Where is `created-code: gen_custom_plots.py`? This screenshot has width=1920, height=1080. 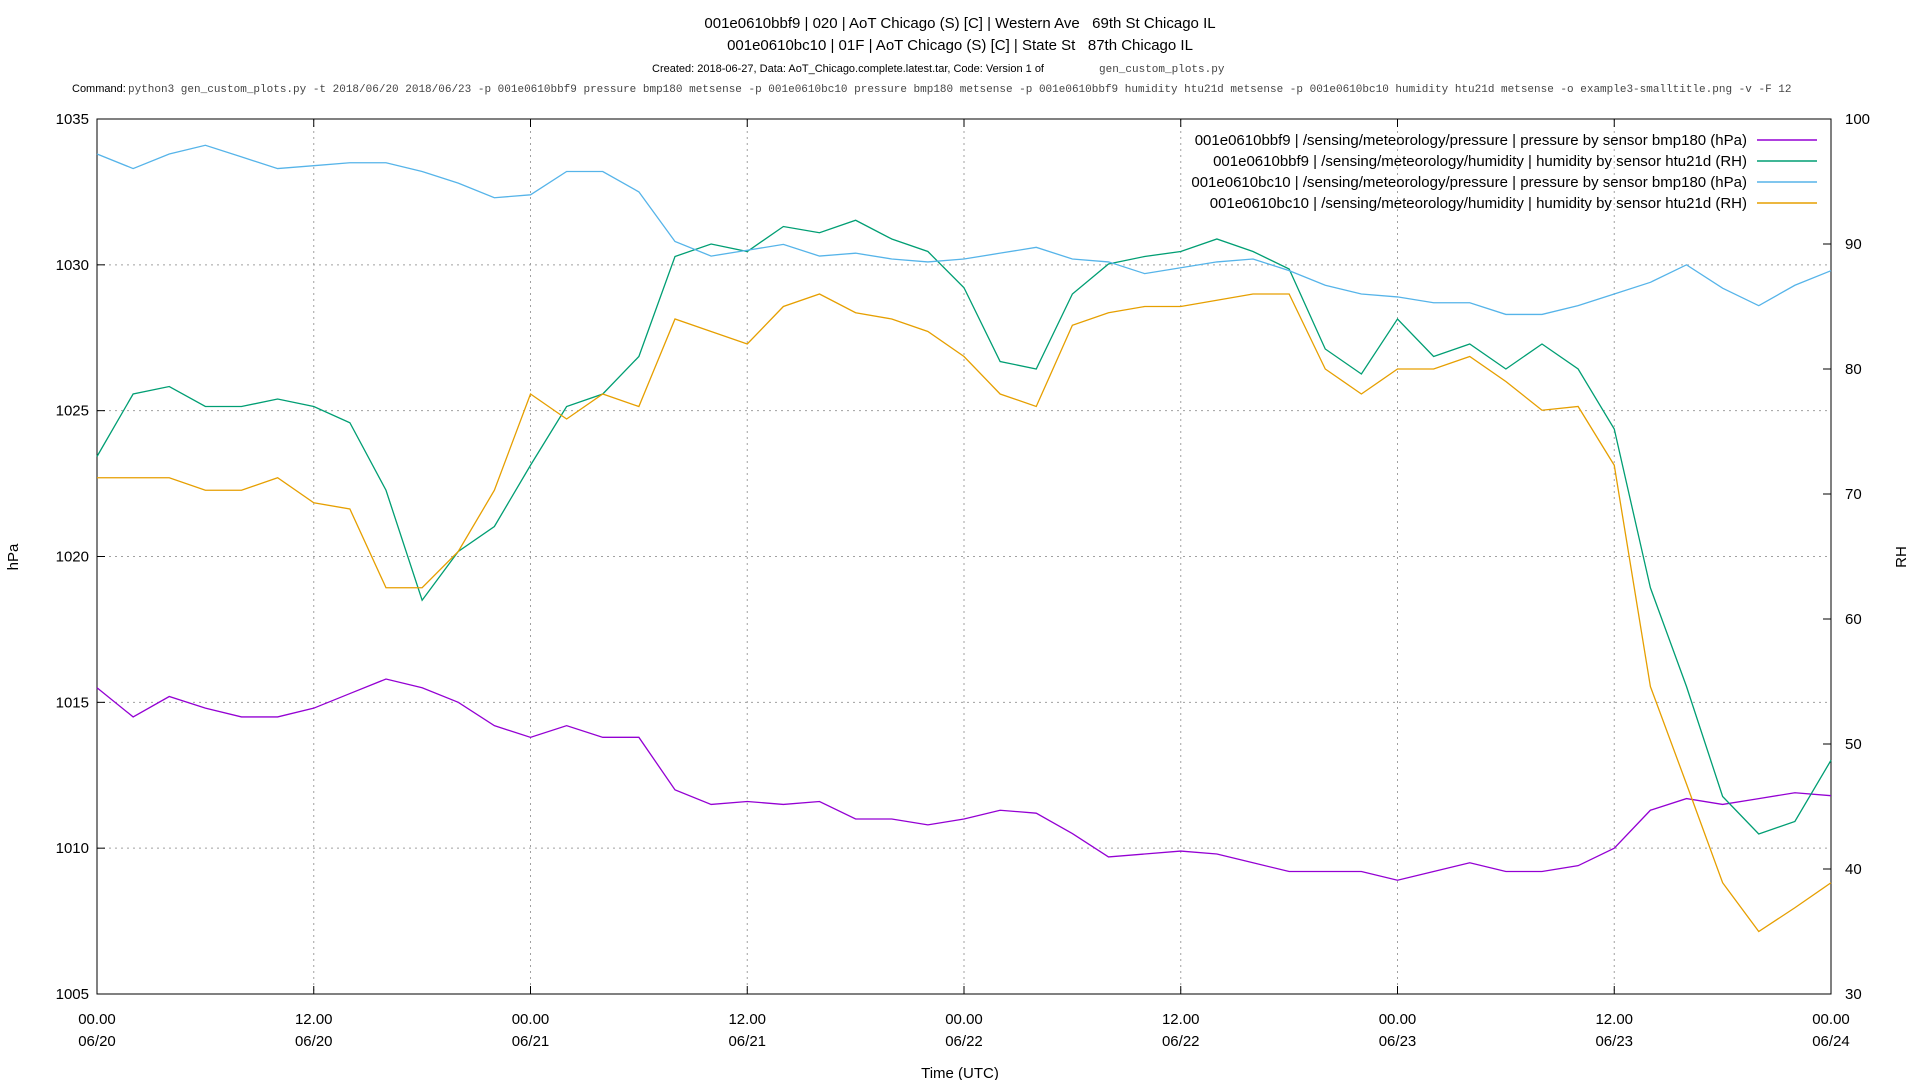
created-code: gen_custom_plots.py is located at coordinates (1162, 70).